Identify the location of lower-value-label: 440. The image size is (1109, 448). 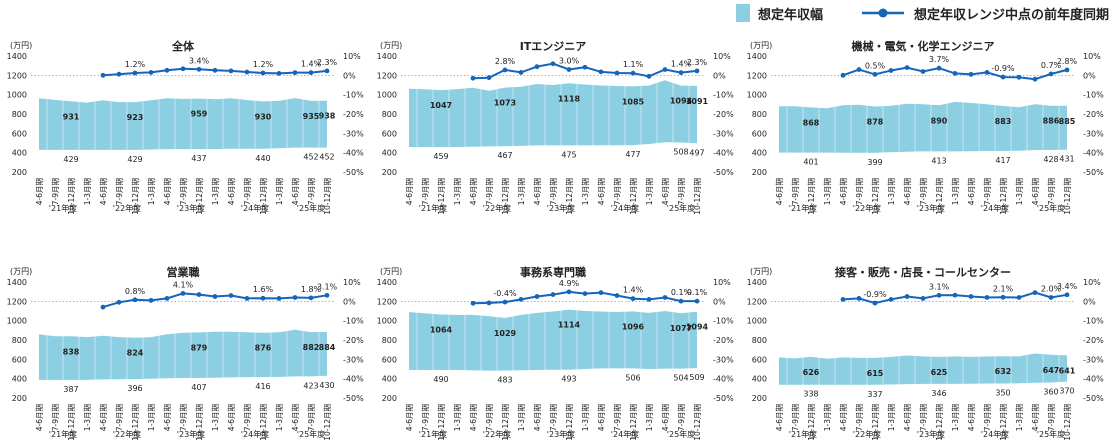
(262, 158).